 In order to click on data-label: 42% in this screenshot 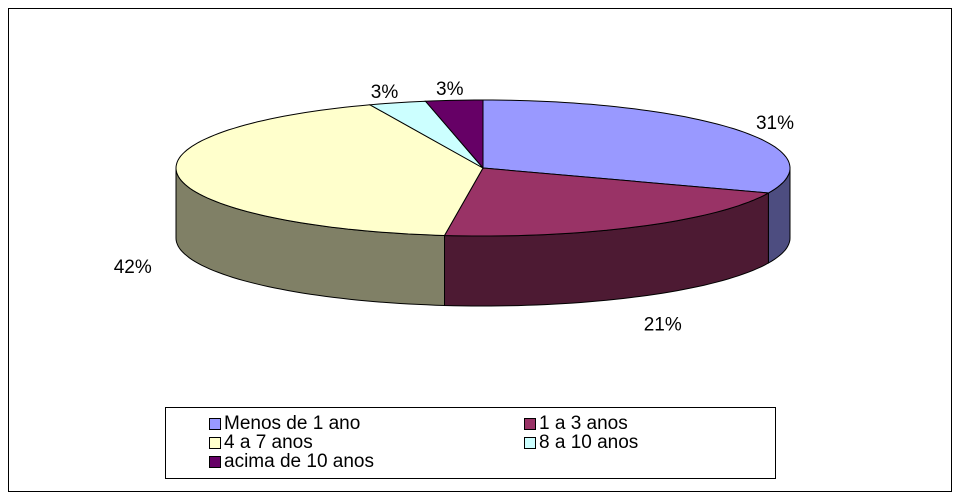, I will do `click(133, 267)`.